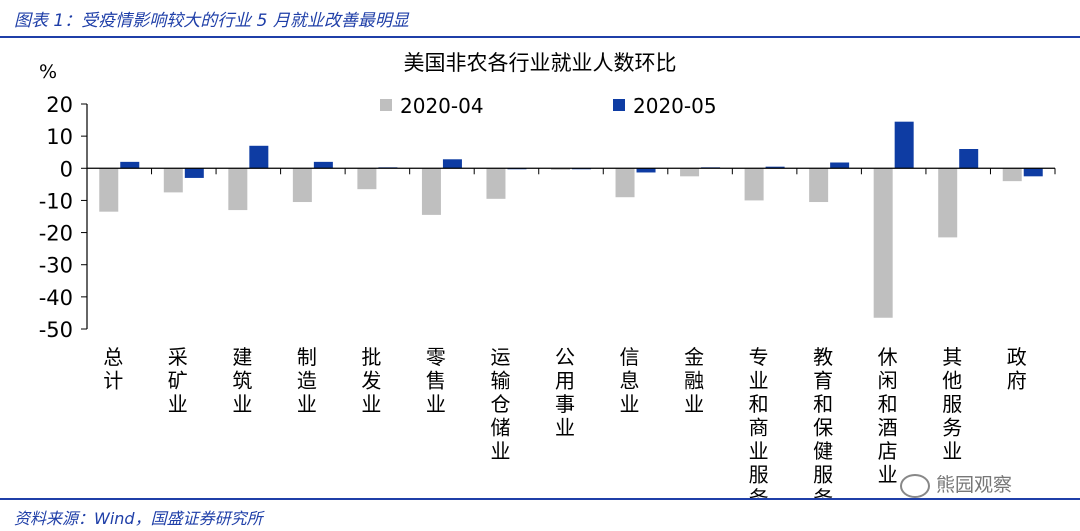  What do you see at coordinates (371, 380) in the screenshot?
I see `x-tick-label: 批发业` at bounding box center [371, 380].